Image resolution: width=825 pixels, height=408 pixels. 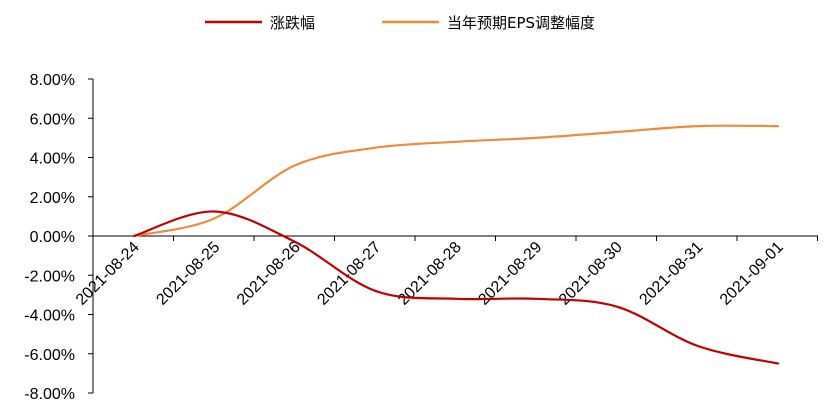 I want to click on y-tick-label: 0.00%, so click(x=52, y=237).